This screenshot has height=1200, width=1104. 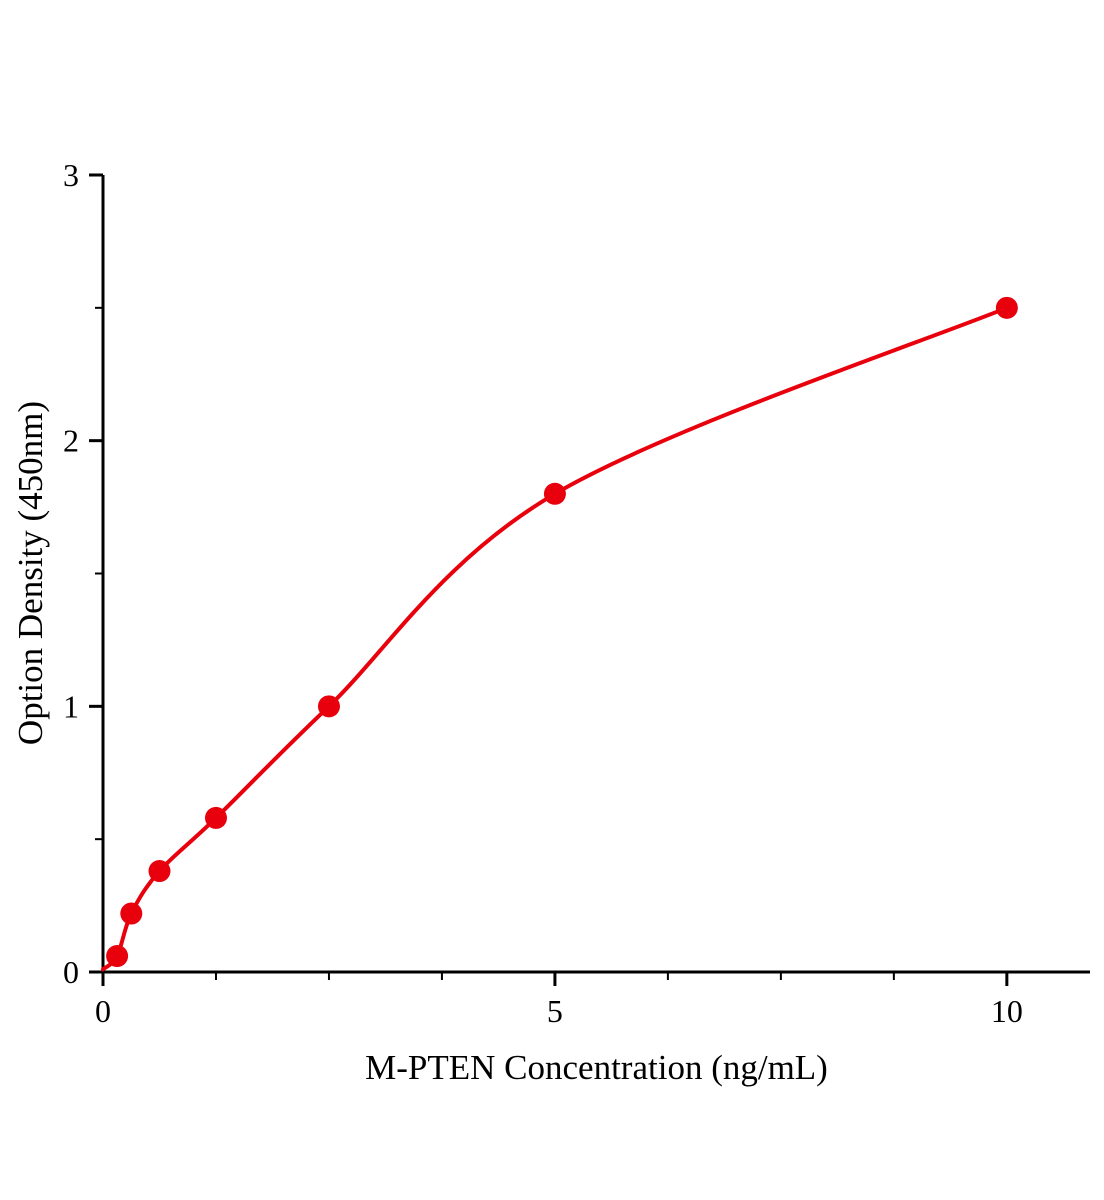 I want to click on y-tick-label: 1, so click(x=71, y=706).